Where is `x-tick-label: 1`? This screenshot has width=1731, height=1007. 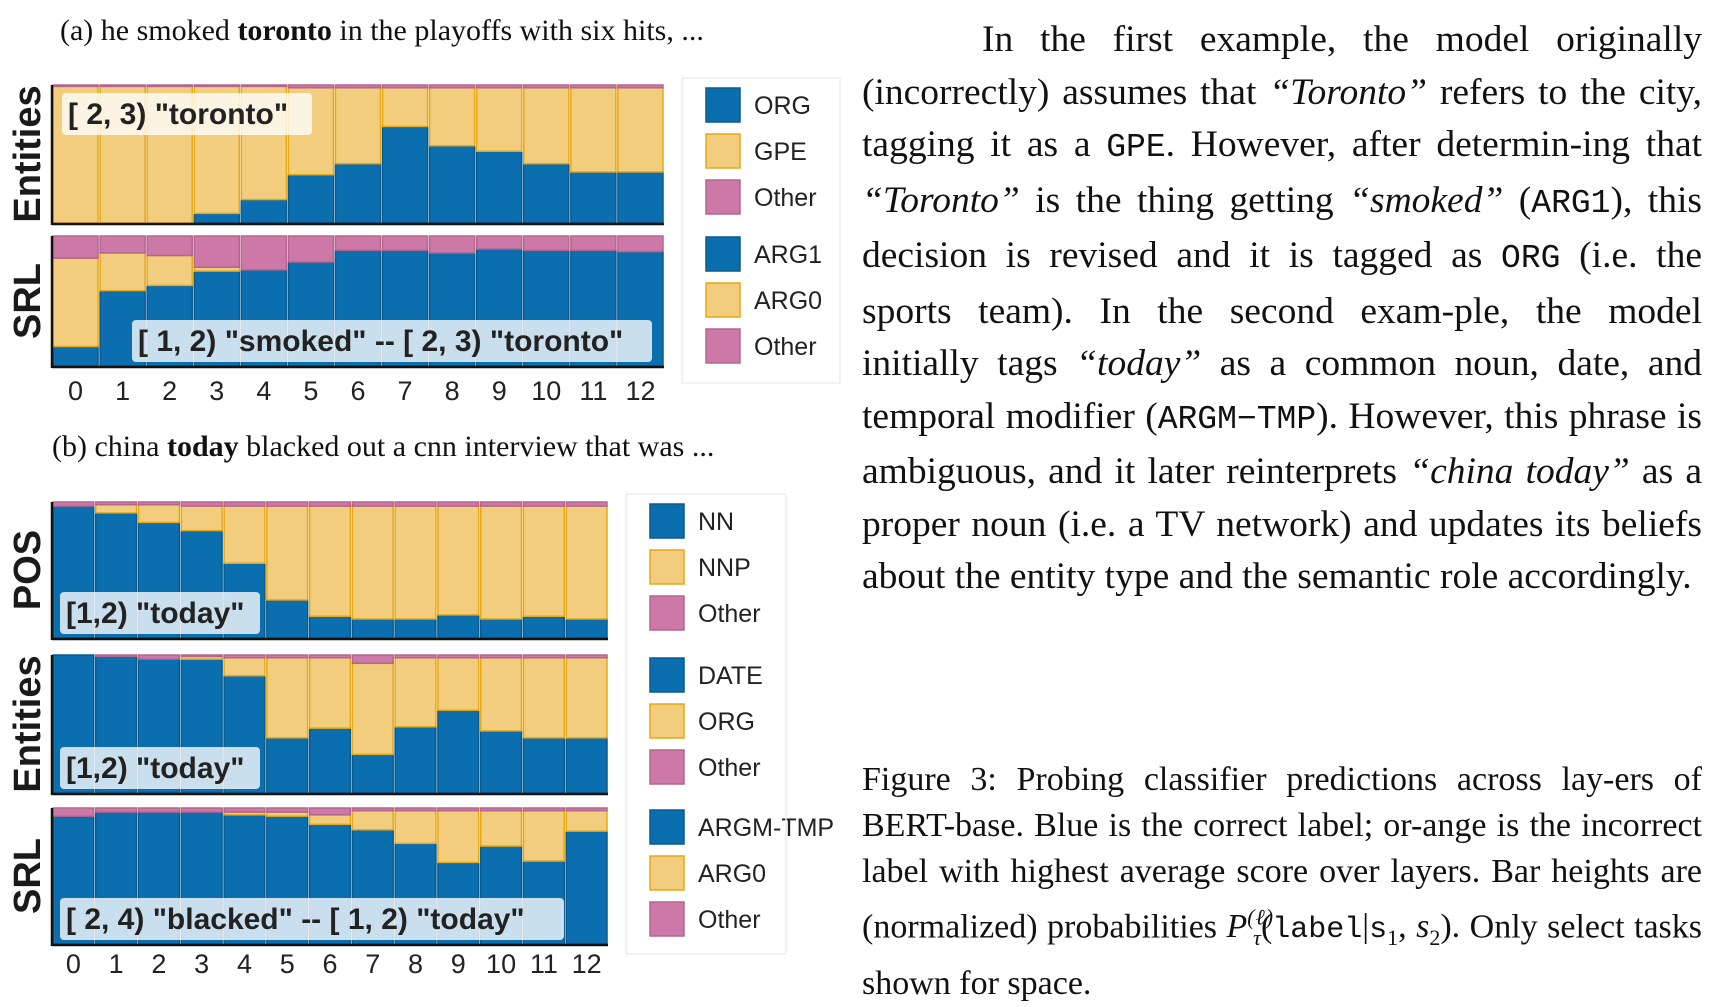 x-tick-label: 1 is located at coordinates (122, 391).